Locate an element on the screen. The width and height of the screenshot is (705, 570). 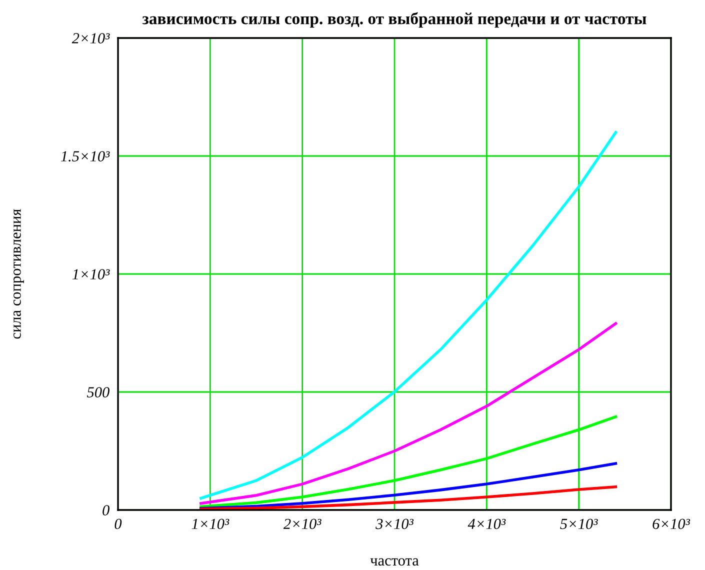
y-axis-title: сила сопротивления is located at coordinates (19, 274).